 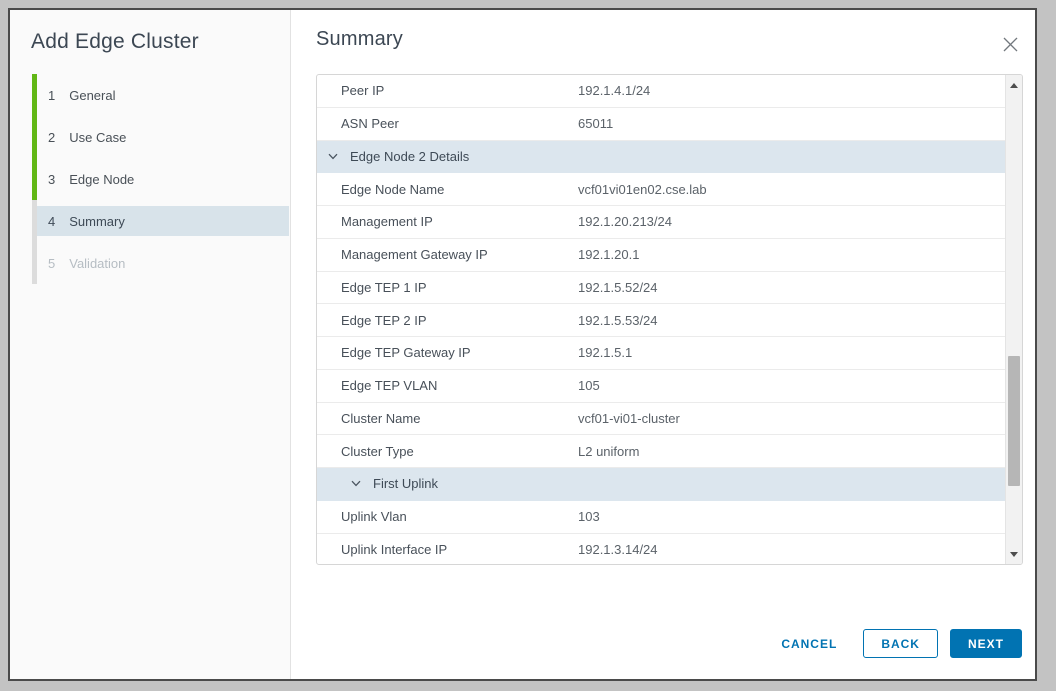 What do you see at coordinates (661, 288) in the screenshot?
I see `summary-field-row: Edge TEP 1 IP 192.1.5.52/24` at bounding box center [661, 288].